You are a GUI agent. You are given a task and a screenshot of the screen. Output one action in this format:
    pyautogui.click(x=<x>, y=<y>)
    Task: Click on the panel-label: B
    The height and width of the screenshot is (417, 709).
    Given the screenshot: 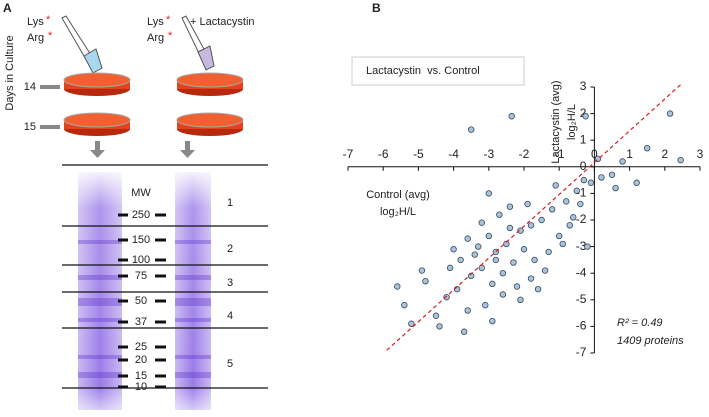 What is the action you would take?
    pyautogui.click(x=376, y=8)
    